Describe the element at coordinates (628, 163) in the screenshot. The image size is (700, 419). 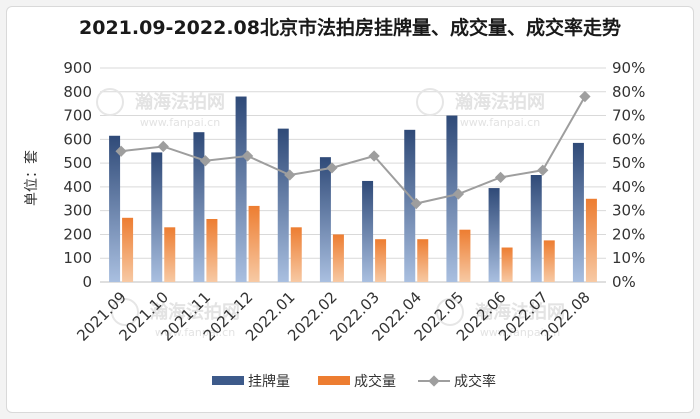
I see `y2-tick-label: 50%` at that location.